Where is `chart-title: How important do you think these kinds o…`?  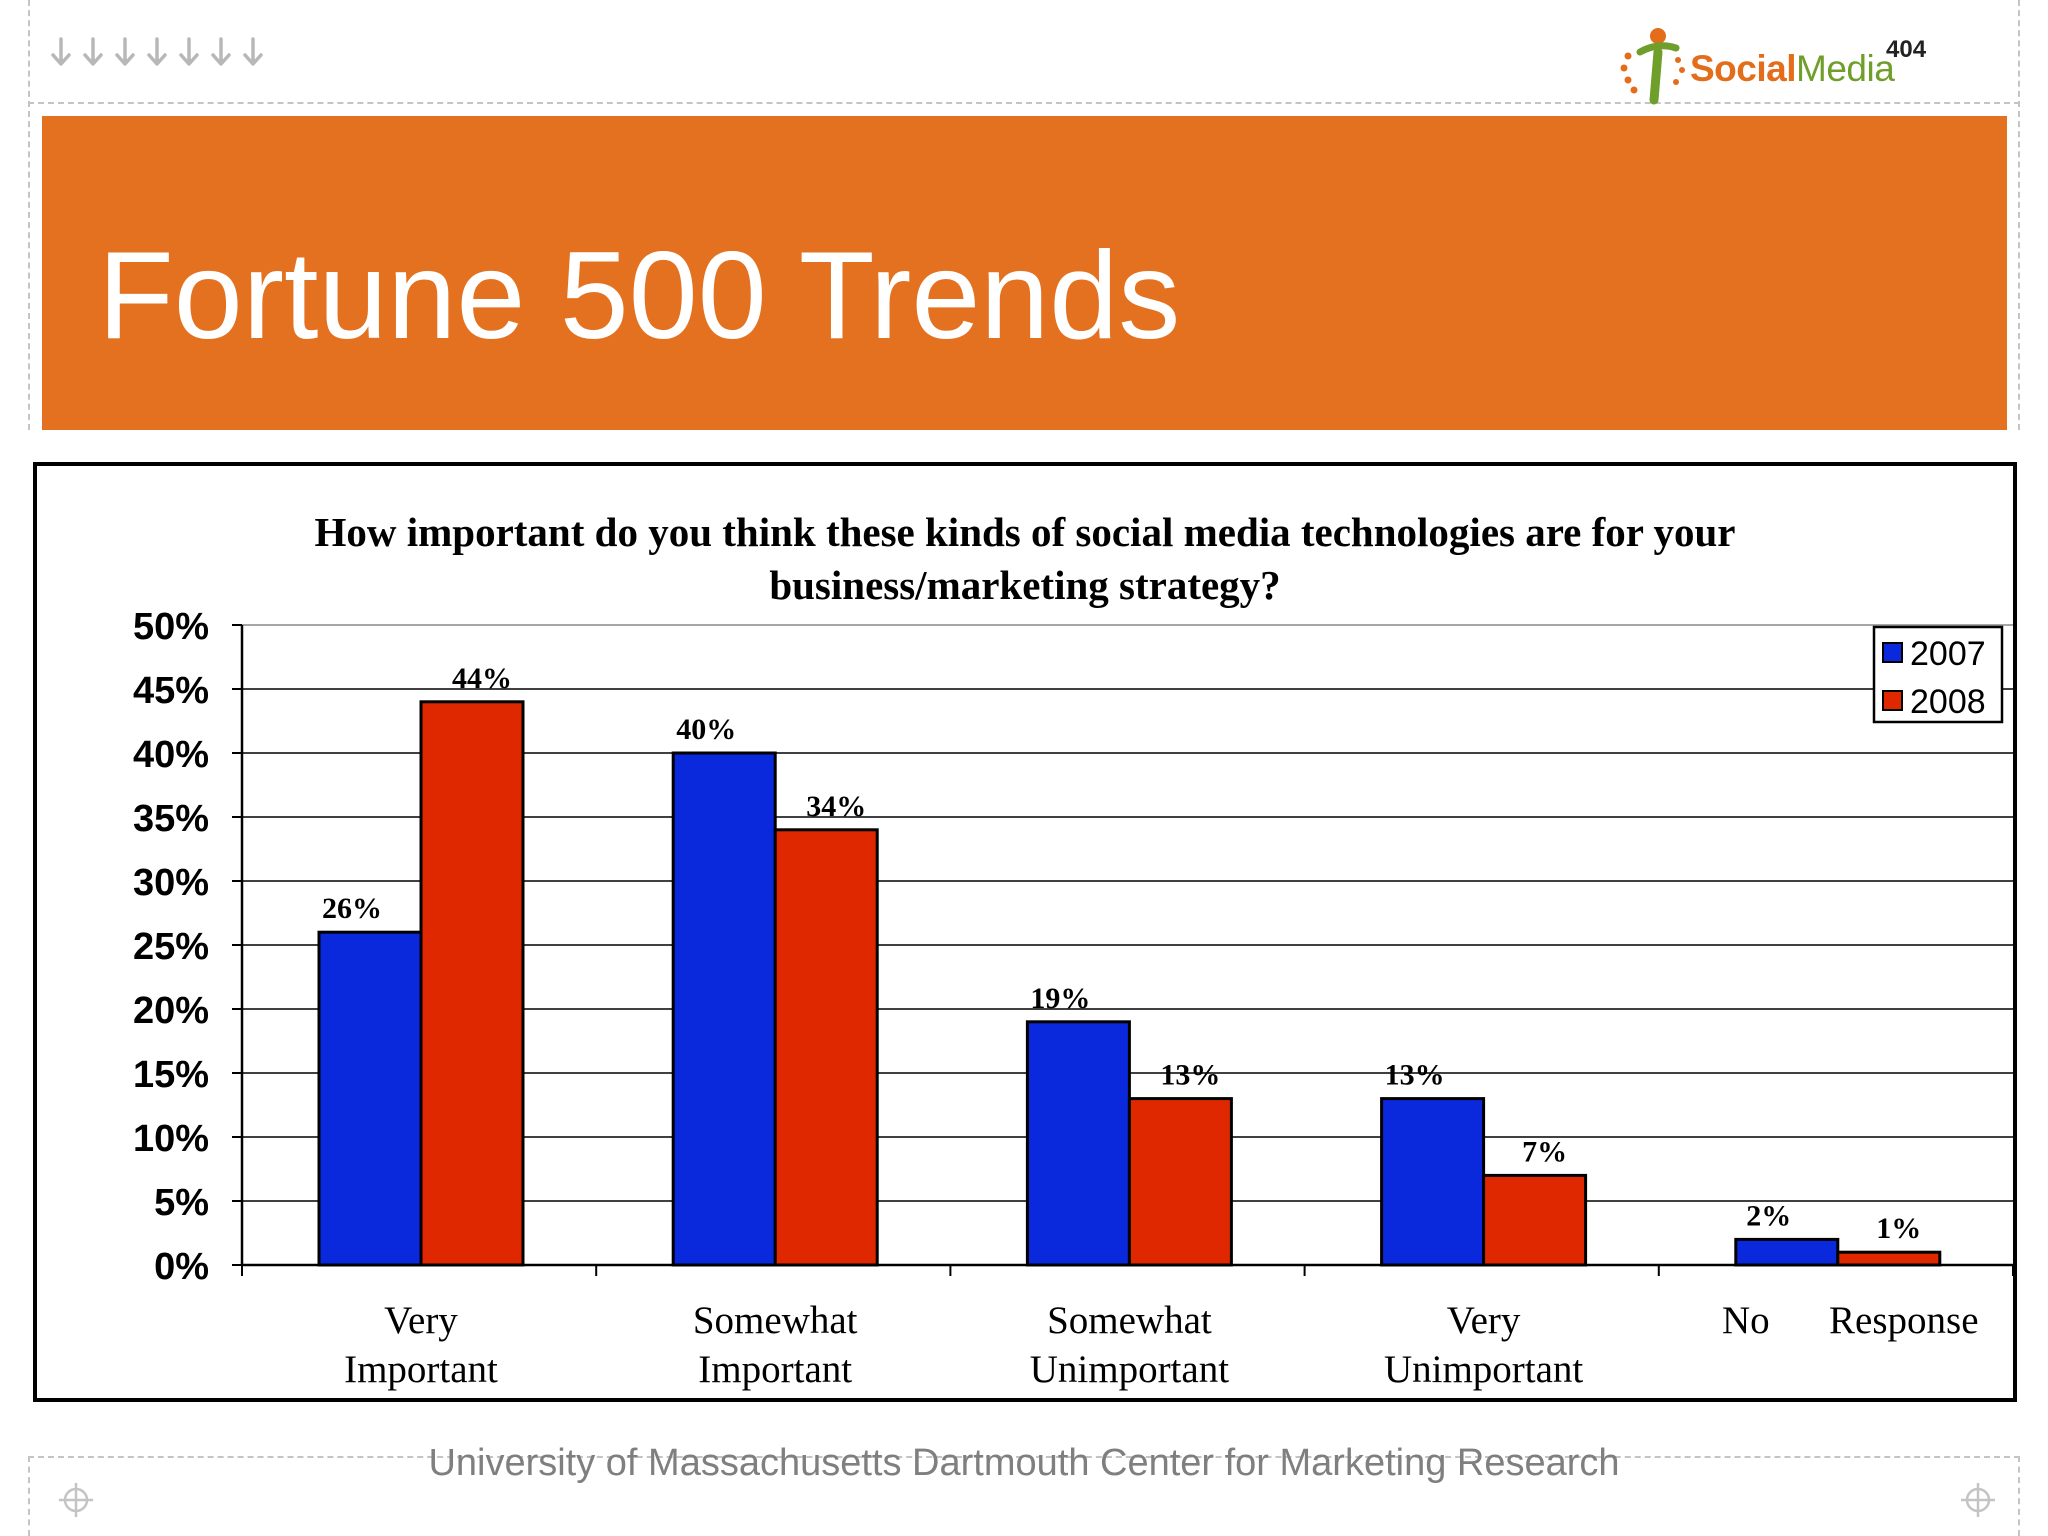 chart-title: How important do you think these kinds o… is located at coordinates (1025, 559).